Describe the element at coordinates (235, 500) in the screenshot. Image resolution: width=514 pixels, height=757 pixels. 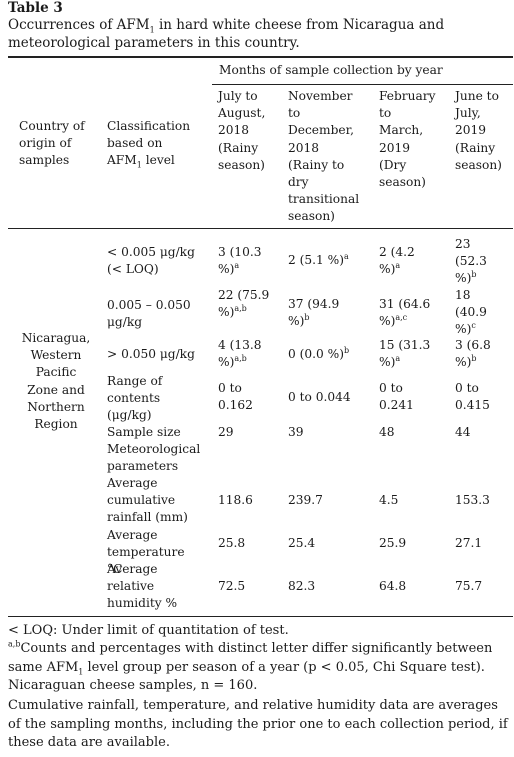
I see `cell-rain-p1: 118.6` at that location.